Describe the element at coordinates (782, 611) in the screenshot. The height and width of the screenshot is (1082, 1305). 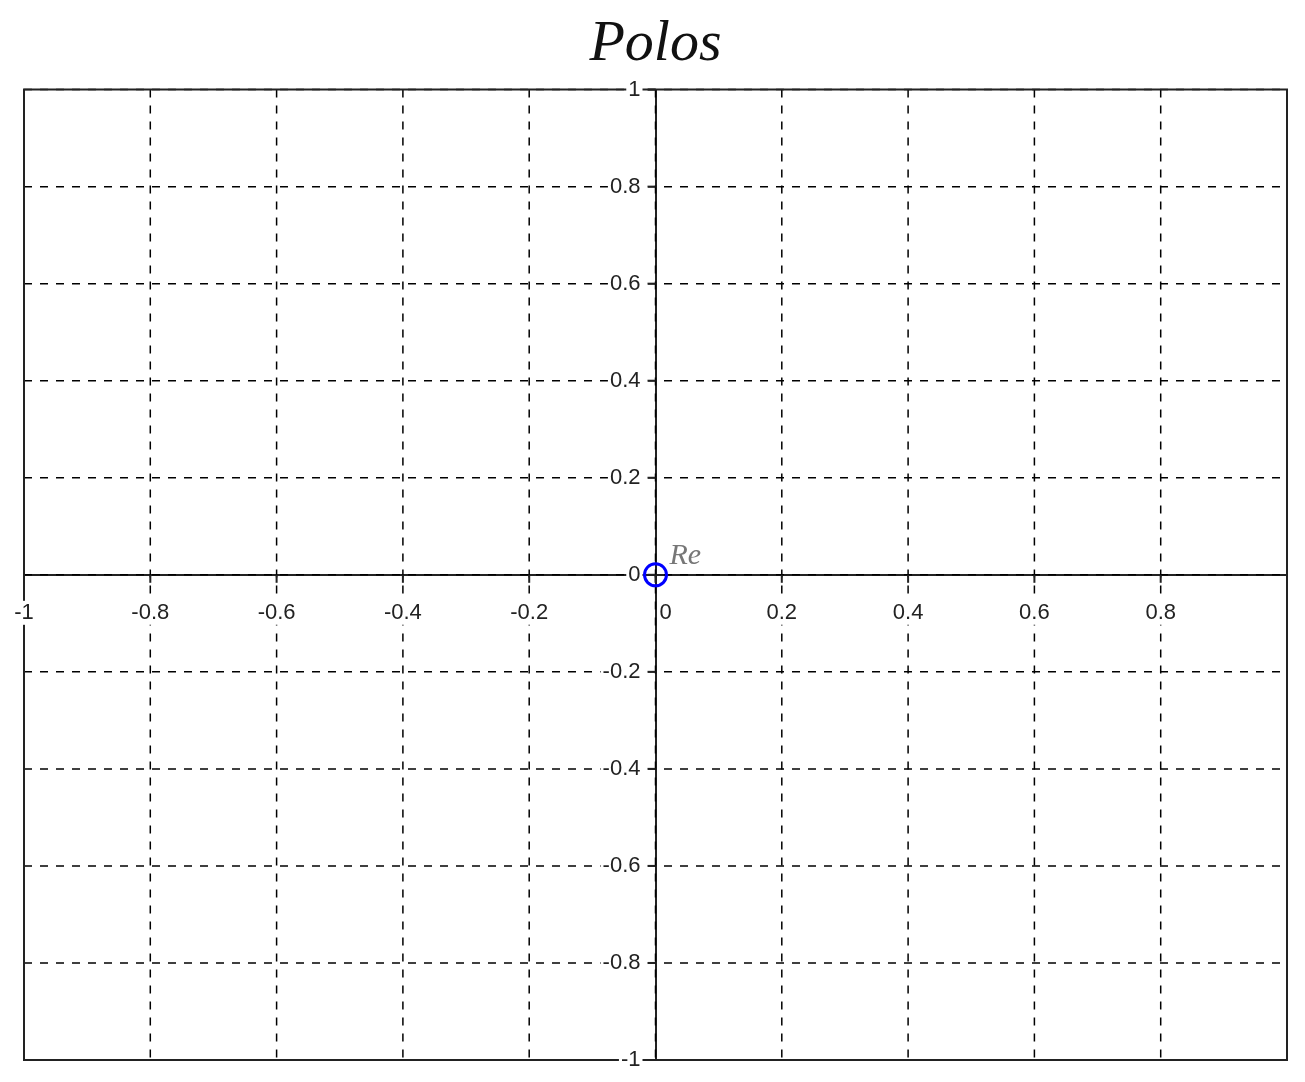
I see `x-tick-label: 0.2` at that location.